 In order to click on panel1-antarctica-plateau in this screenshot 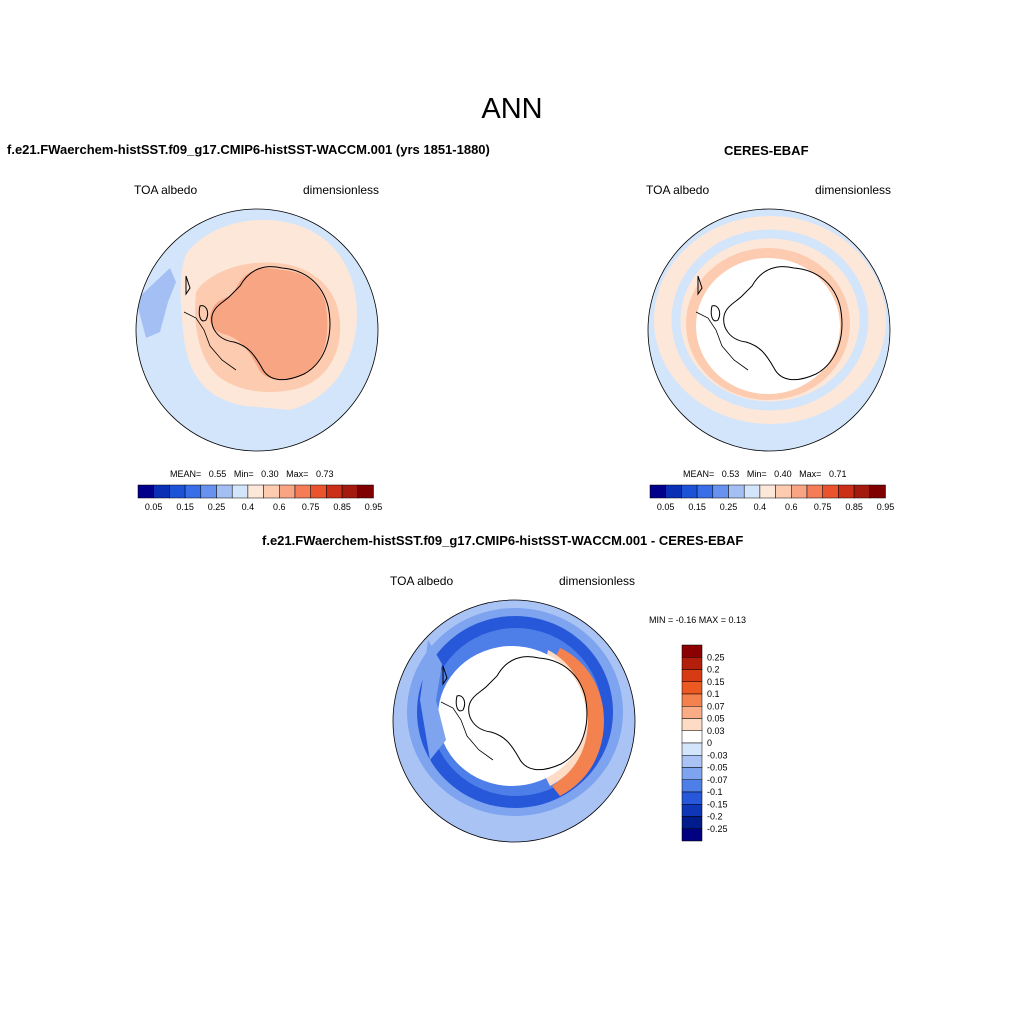, I will do `click(268, 324)`.